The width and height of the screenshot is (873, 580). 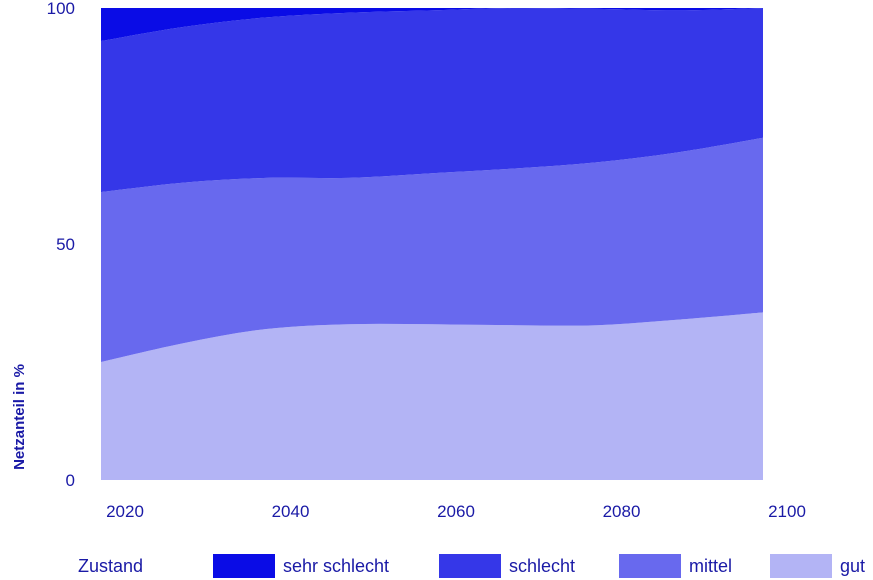 What do you see at coordinates (244, 566) in the screenshot?
I see `legend-swatch-sehr-schlecht` at bounding box center [244, 566].